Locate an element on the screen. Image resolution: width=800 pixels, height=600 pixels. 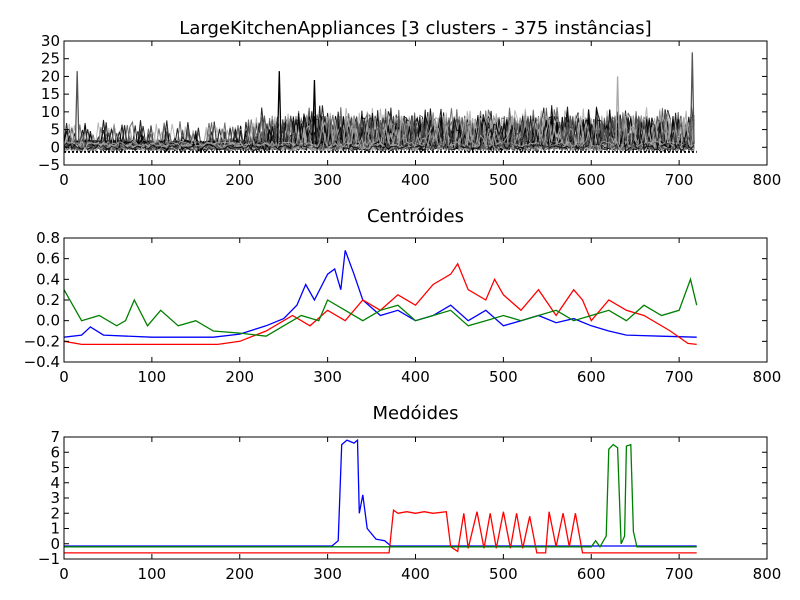
y-tick-label: 2 is located at coordinates (55, 513).